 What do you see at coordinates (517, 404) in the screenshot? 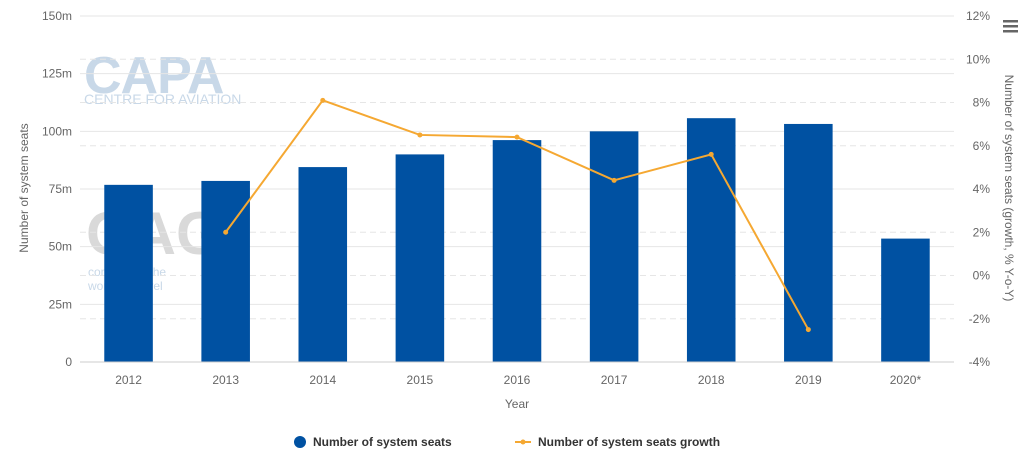
I see `x-axis-title: Year` at bounding box center [517, 404].